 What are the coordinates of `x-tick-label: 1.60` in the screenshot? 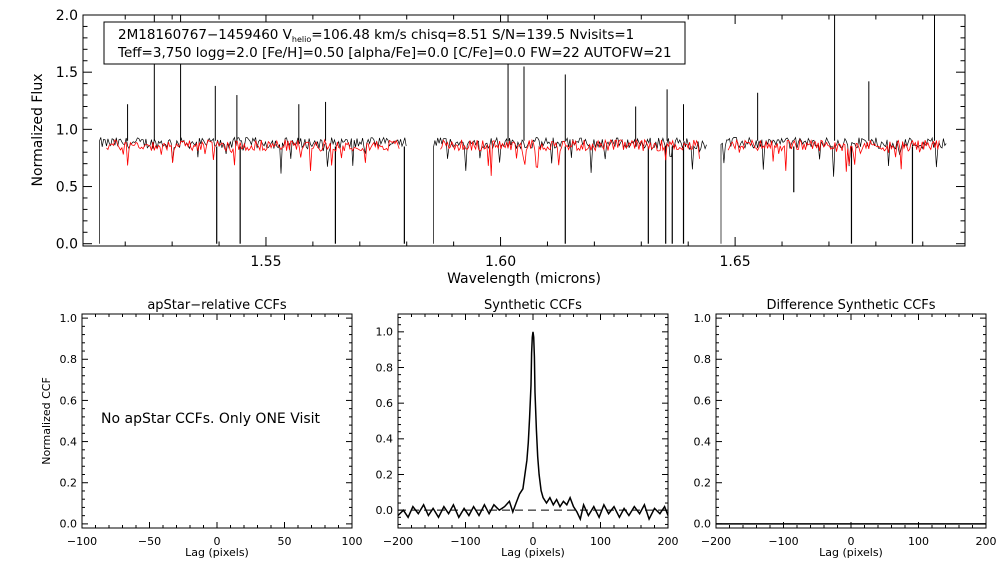 It's located at (500, 262).